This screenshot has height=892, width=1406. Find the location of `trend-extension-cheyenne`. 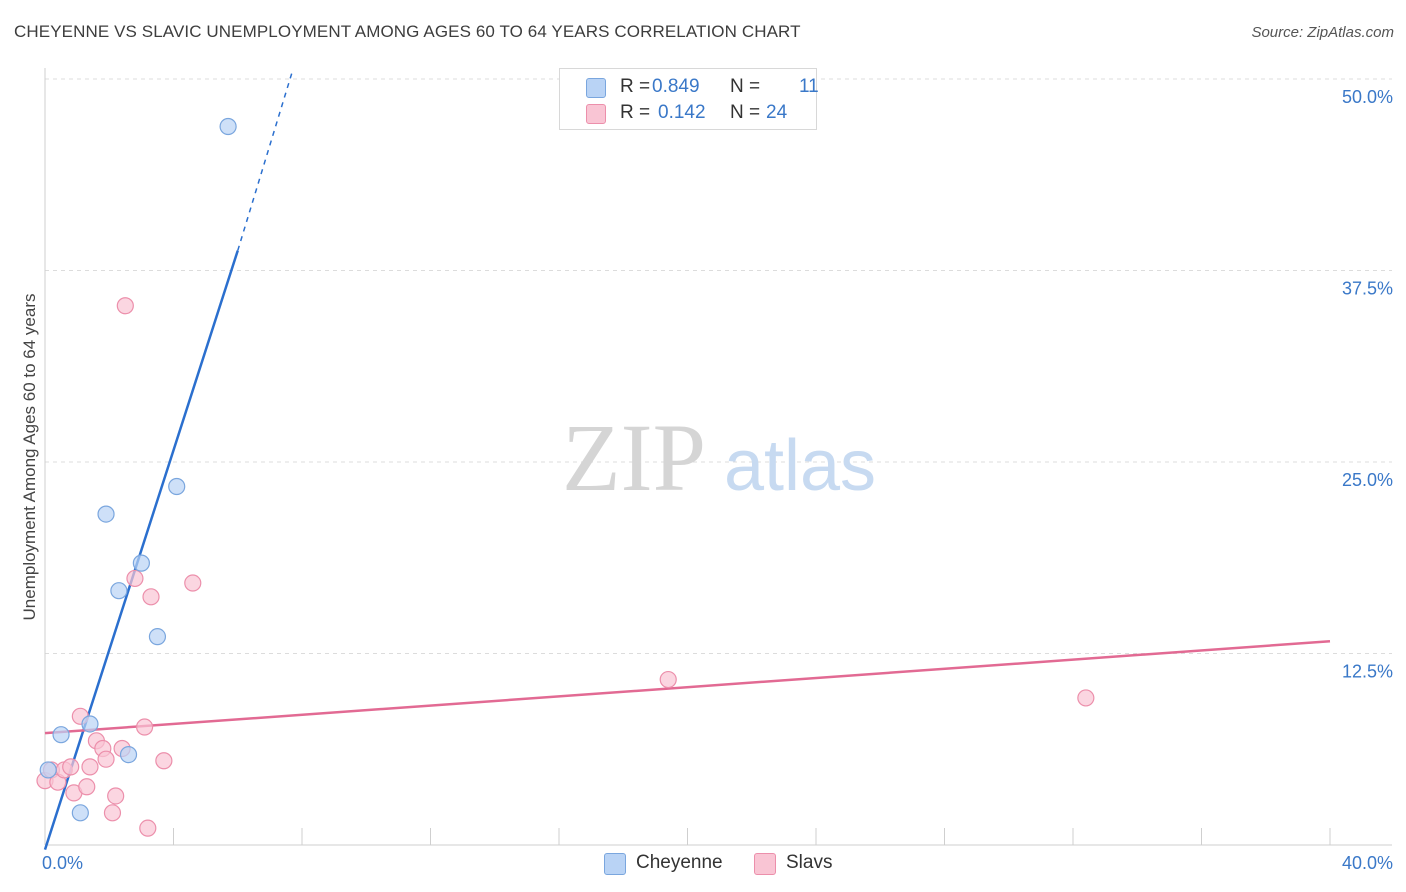

trend-extension-cheyenne is located at coordinates (265, 161).